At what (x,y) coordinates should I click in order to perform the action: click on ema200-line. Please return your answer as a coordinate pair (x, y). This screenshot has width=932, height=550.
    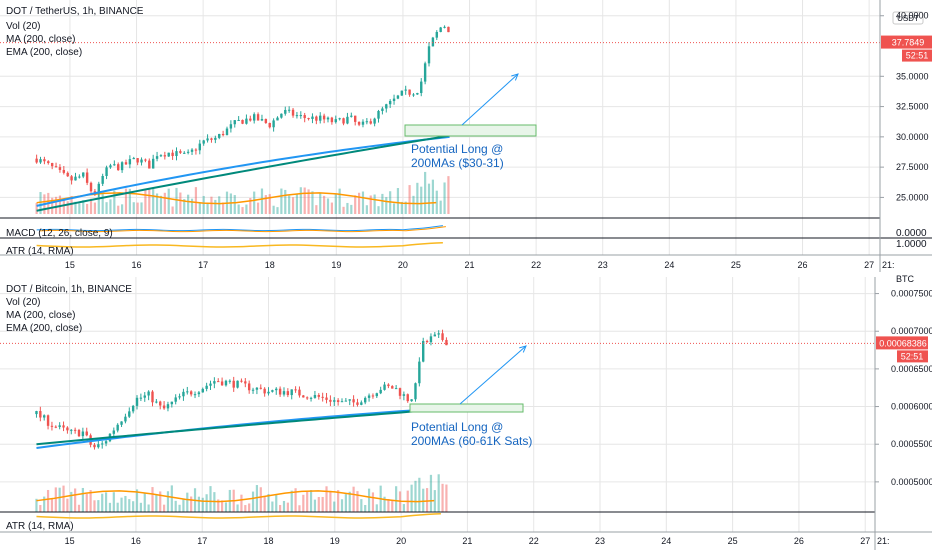
    Looking at the image, I should click on (243, 173).